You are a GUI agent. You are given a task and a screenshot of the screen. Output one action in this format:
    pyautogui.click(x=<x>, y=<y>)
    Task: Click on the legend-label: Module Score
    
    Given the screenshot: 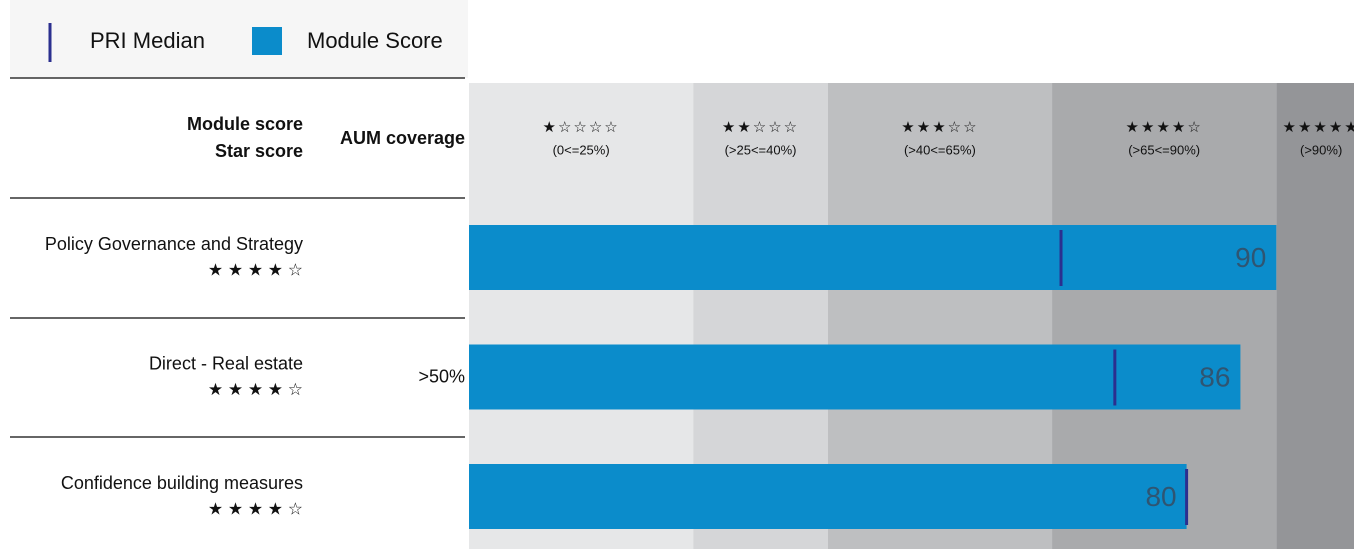 What is the action you would take?
    pyautogui.click(x=375, y=40)
    